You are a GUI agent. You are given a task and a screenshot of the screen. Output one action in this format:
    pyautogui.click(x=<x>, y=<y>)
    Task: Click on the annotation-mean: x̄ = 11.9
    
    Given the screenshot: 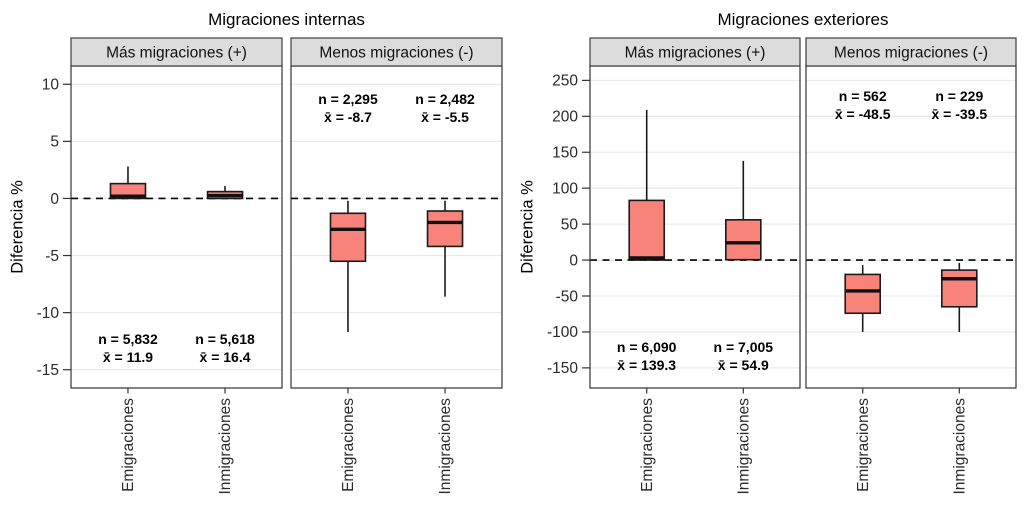 What is the action you would take?
    pyautogui.click(x=128, y=357)
    